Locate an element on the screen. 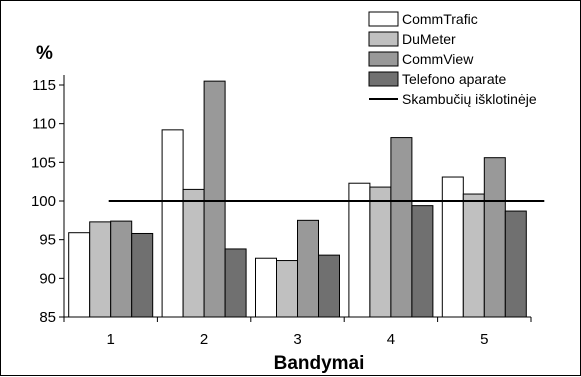 This screenshot has height=377, width=581. legend-label: DuMeter is located at coordinates (429, 39).